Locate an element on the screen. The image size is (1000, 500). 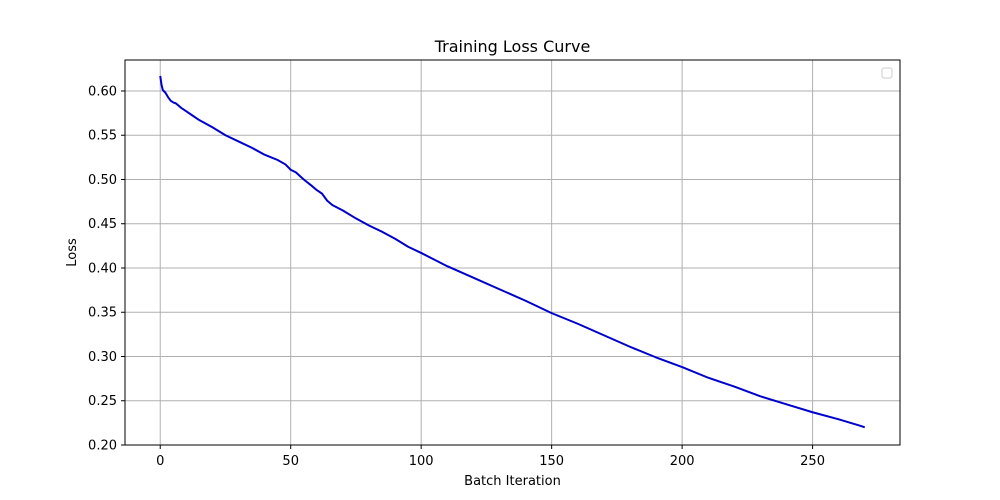
y-tick-label: 0.55 is located at coordinates (102, 136).